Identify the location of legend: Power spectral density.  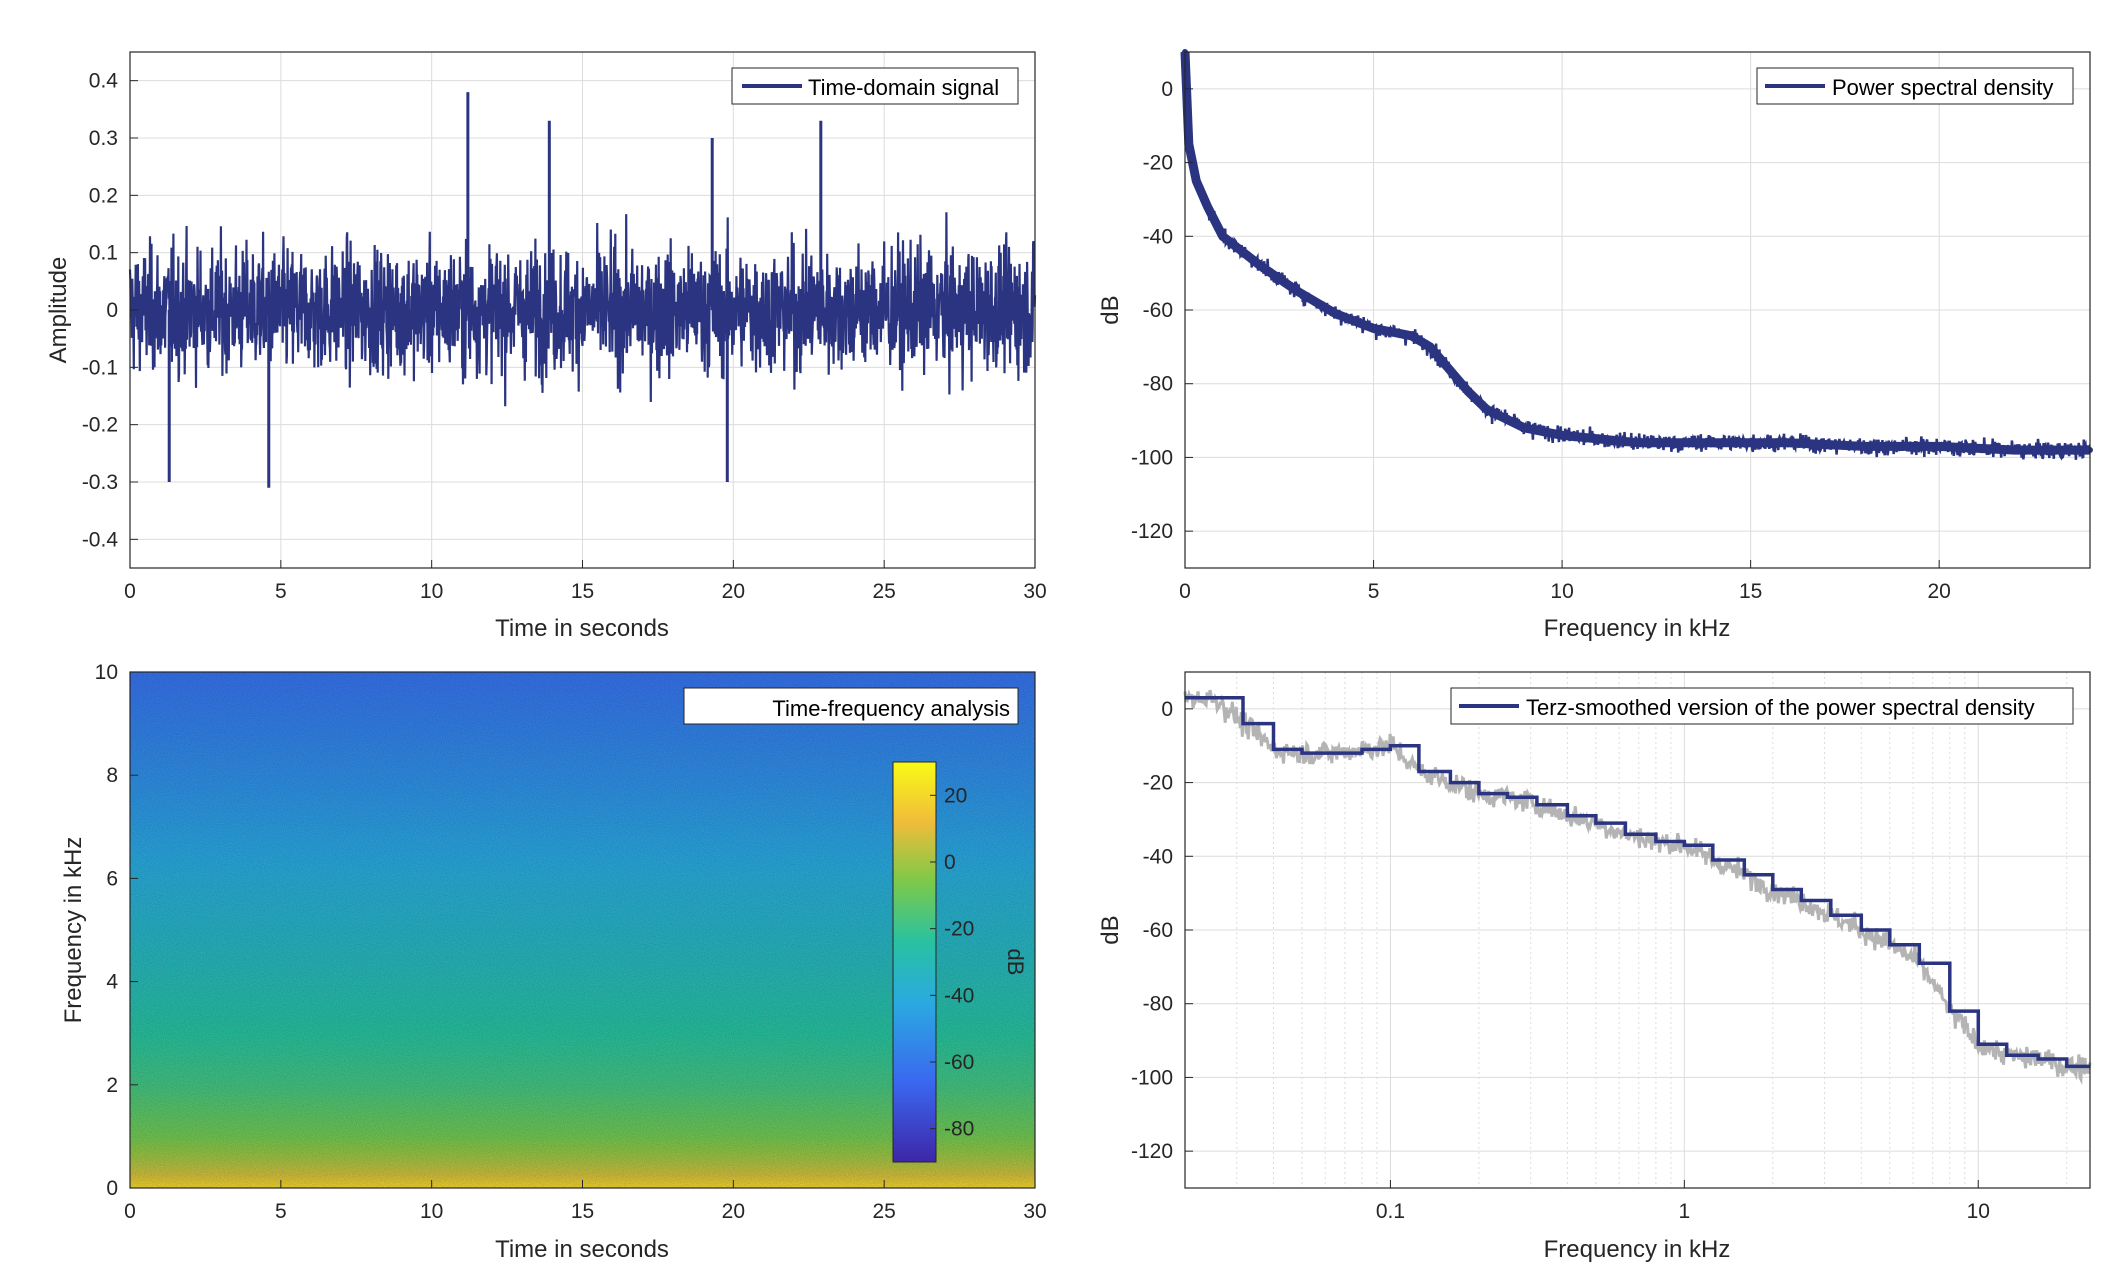
(1915, 86).